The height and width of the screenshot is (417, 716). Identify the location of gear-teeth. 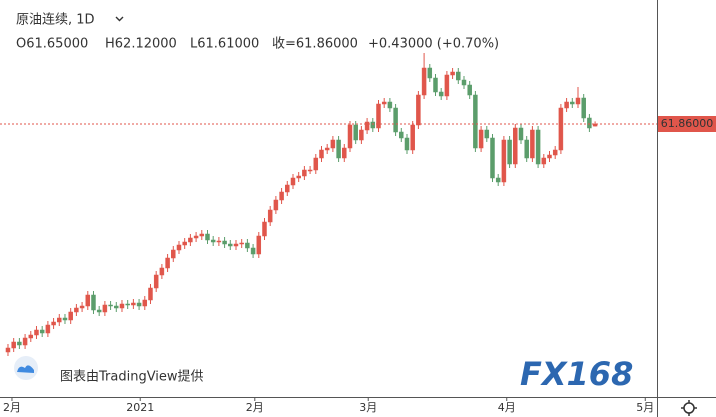
(689, 408).